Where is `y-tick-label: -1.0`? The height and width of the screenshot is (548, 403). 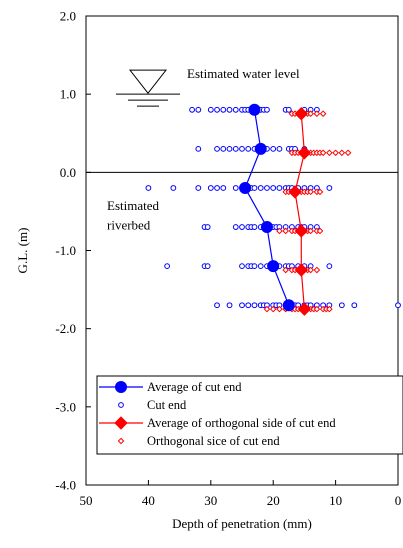
y-tick-label: -1.0 is located at coordinates (65, 250).